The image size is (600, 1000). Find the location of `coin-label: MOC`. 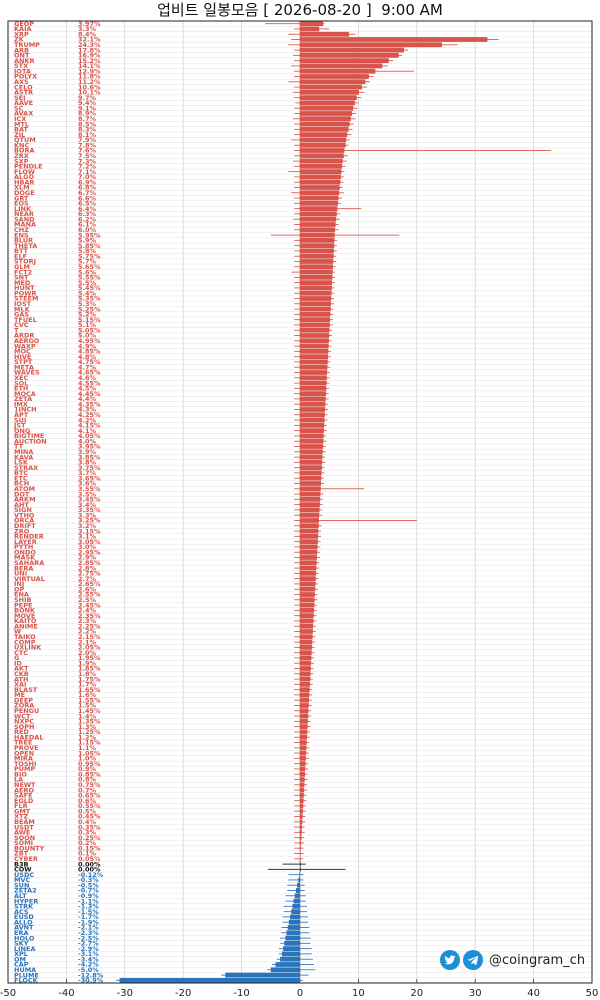

coin-label: MOC is located at coordinates (22, 352).